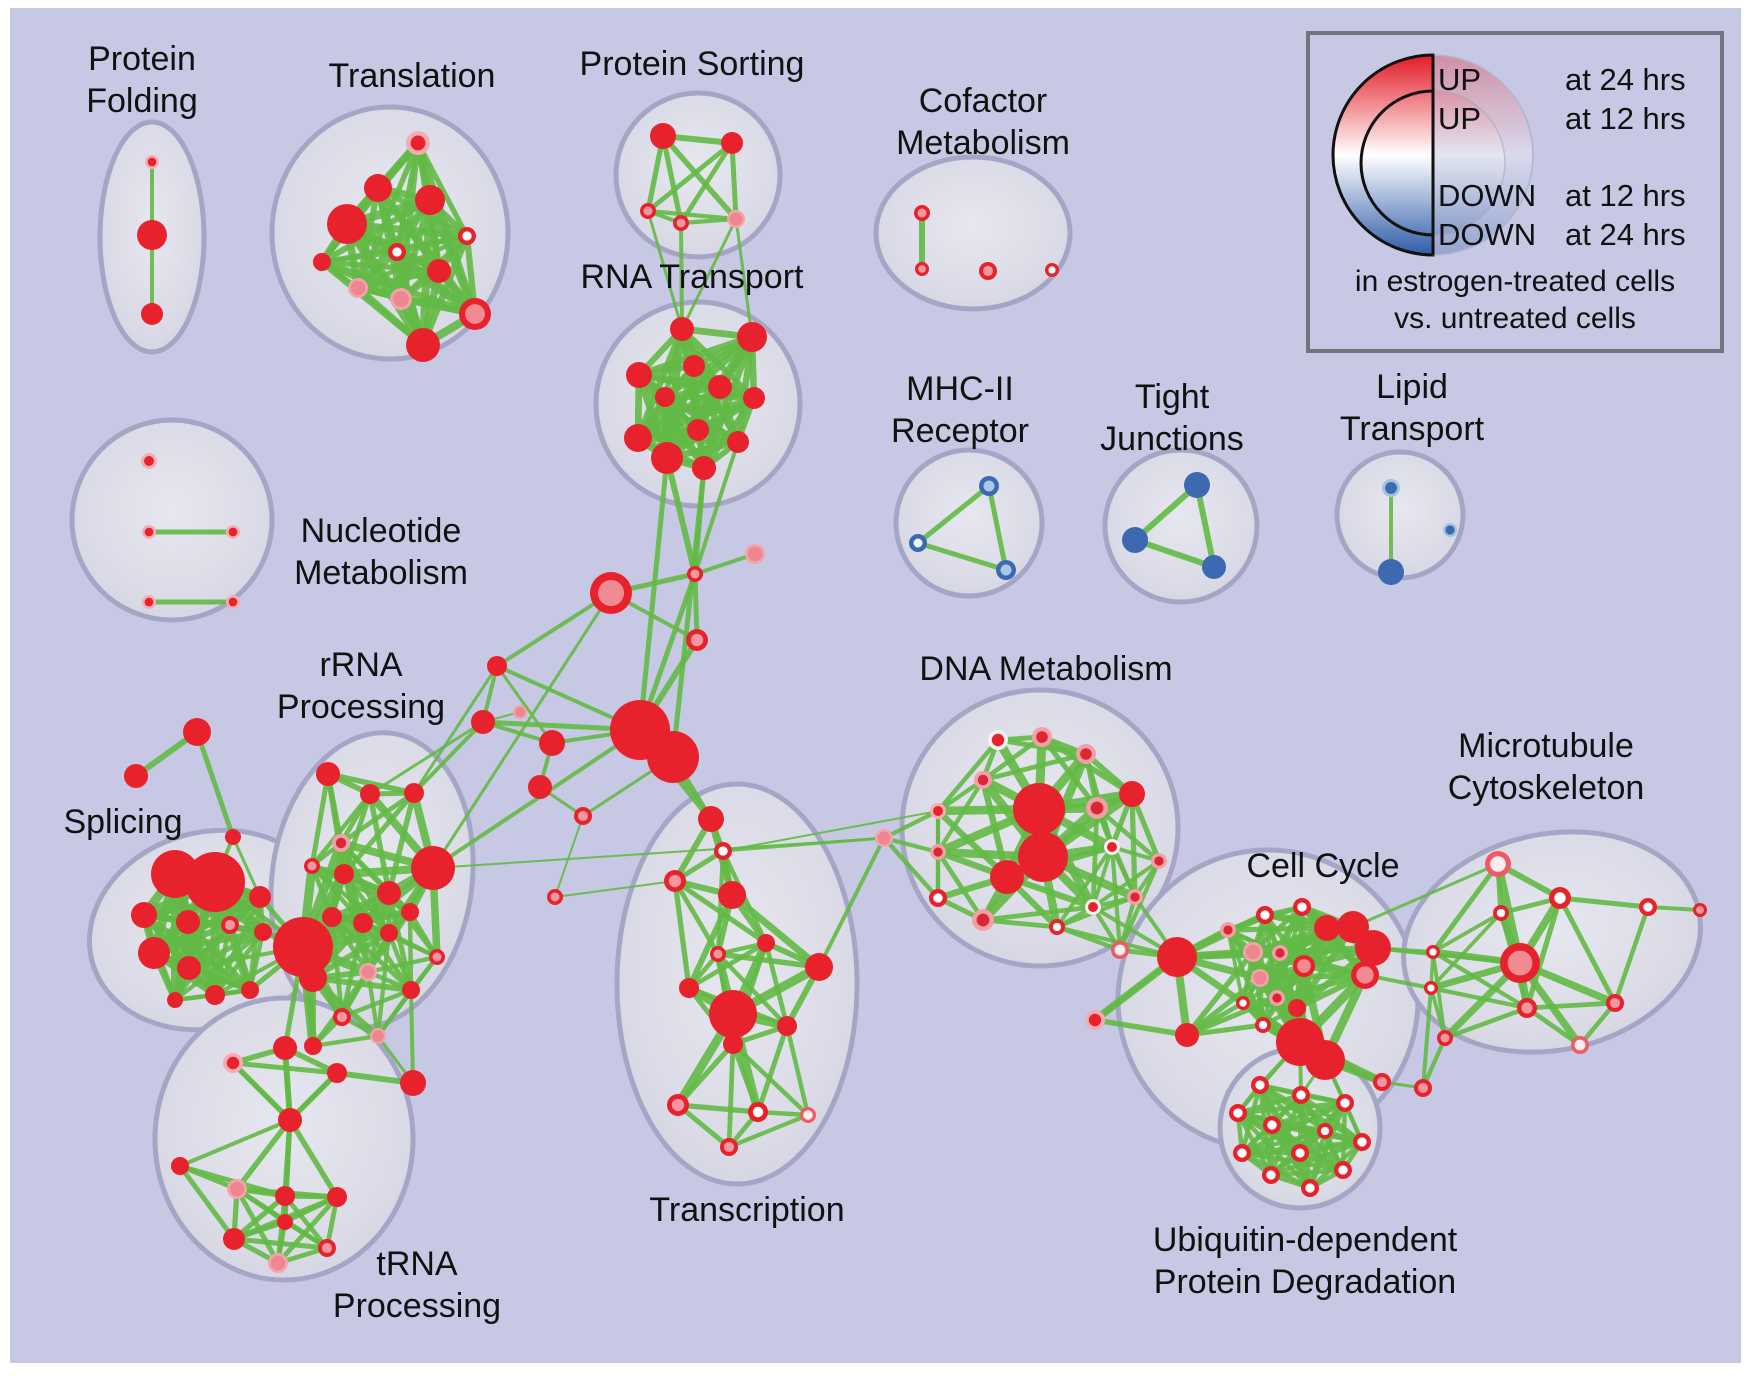  Describe the element at coordinates (1450, 530) in the screenshot. I see `node-bl` at that location.